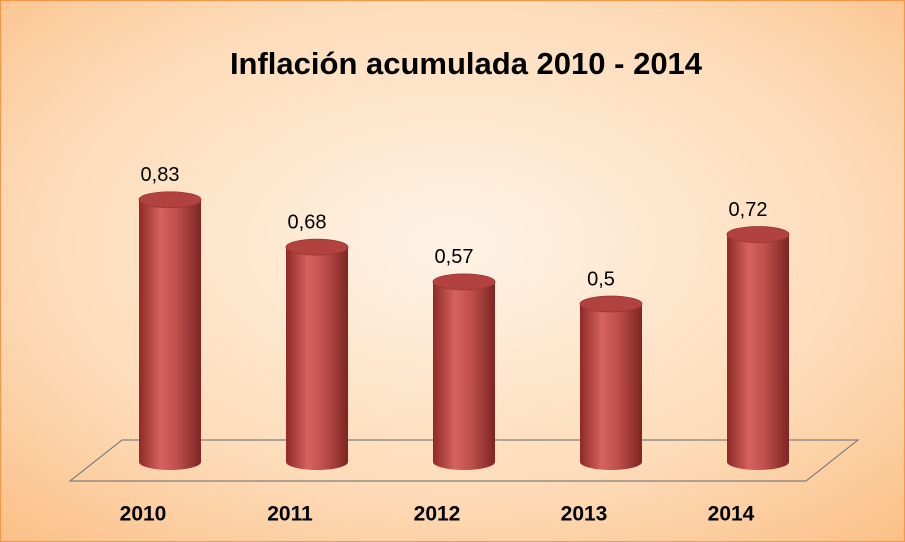  What do you see at coordinates (748, 210) in the screenshot?
I see `data-label: 0,72` at bounding box center [748, 210].